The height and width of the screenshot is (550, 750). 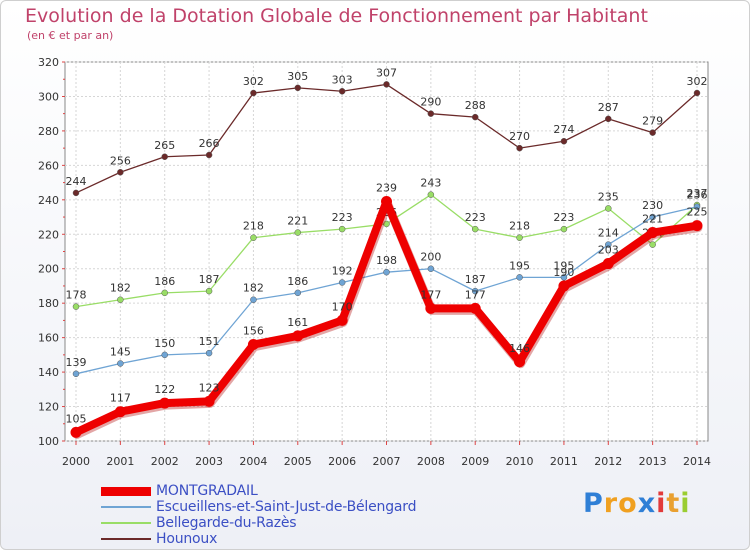 I want to click on data-label: 303, so click(x=342, y=79).